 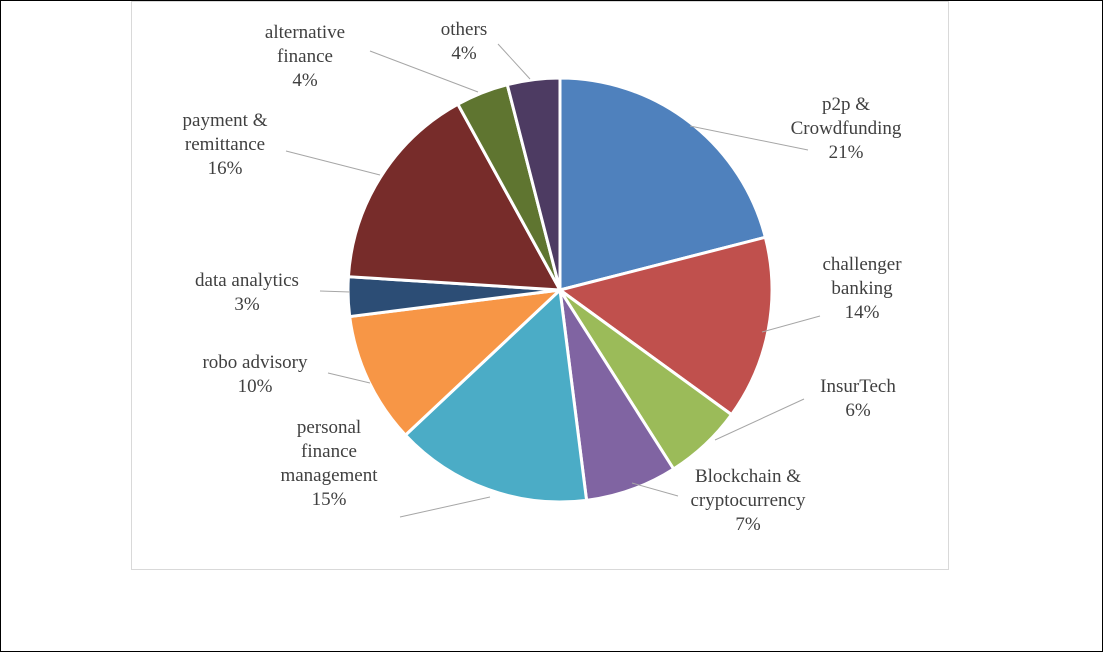 What do you see at coordinates (464, 41) in the screenshot?
I see `slice-label-9: others 4%` at bounding box center [464, 41].